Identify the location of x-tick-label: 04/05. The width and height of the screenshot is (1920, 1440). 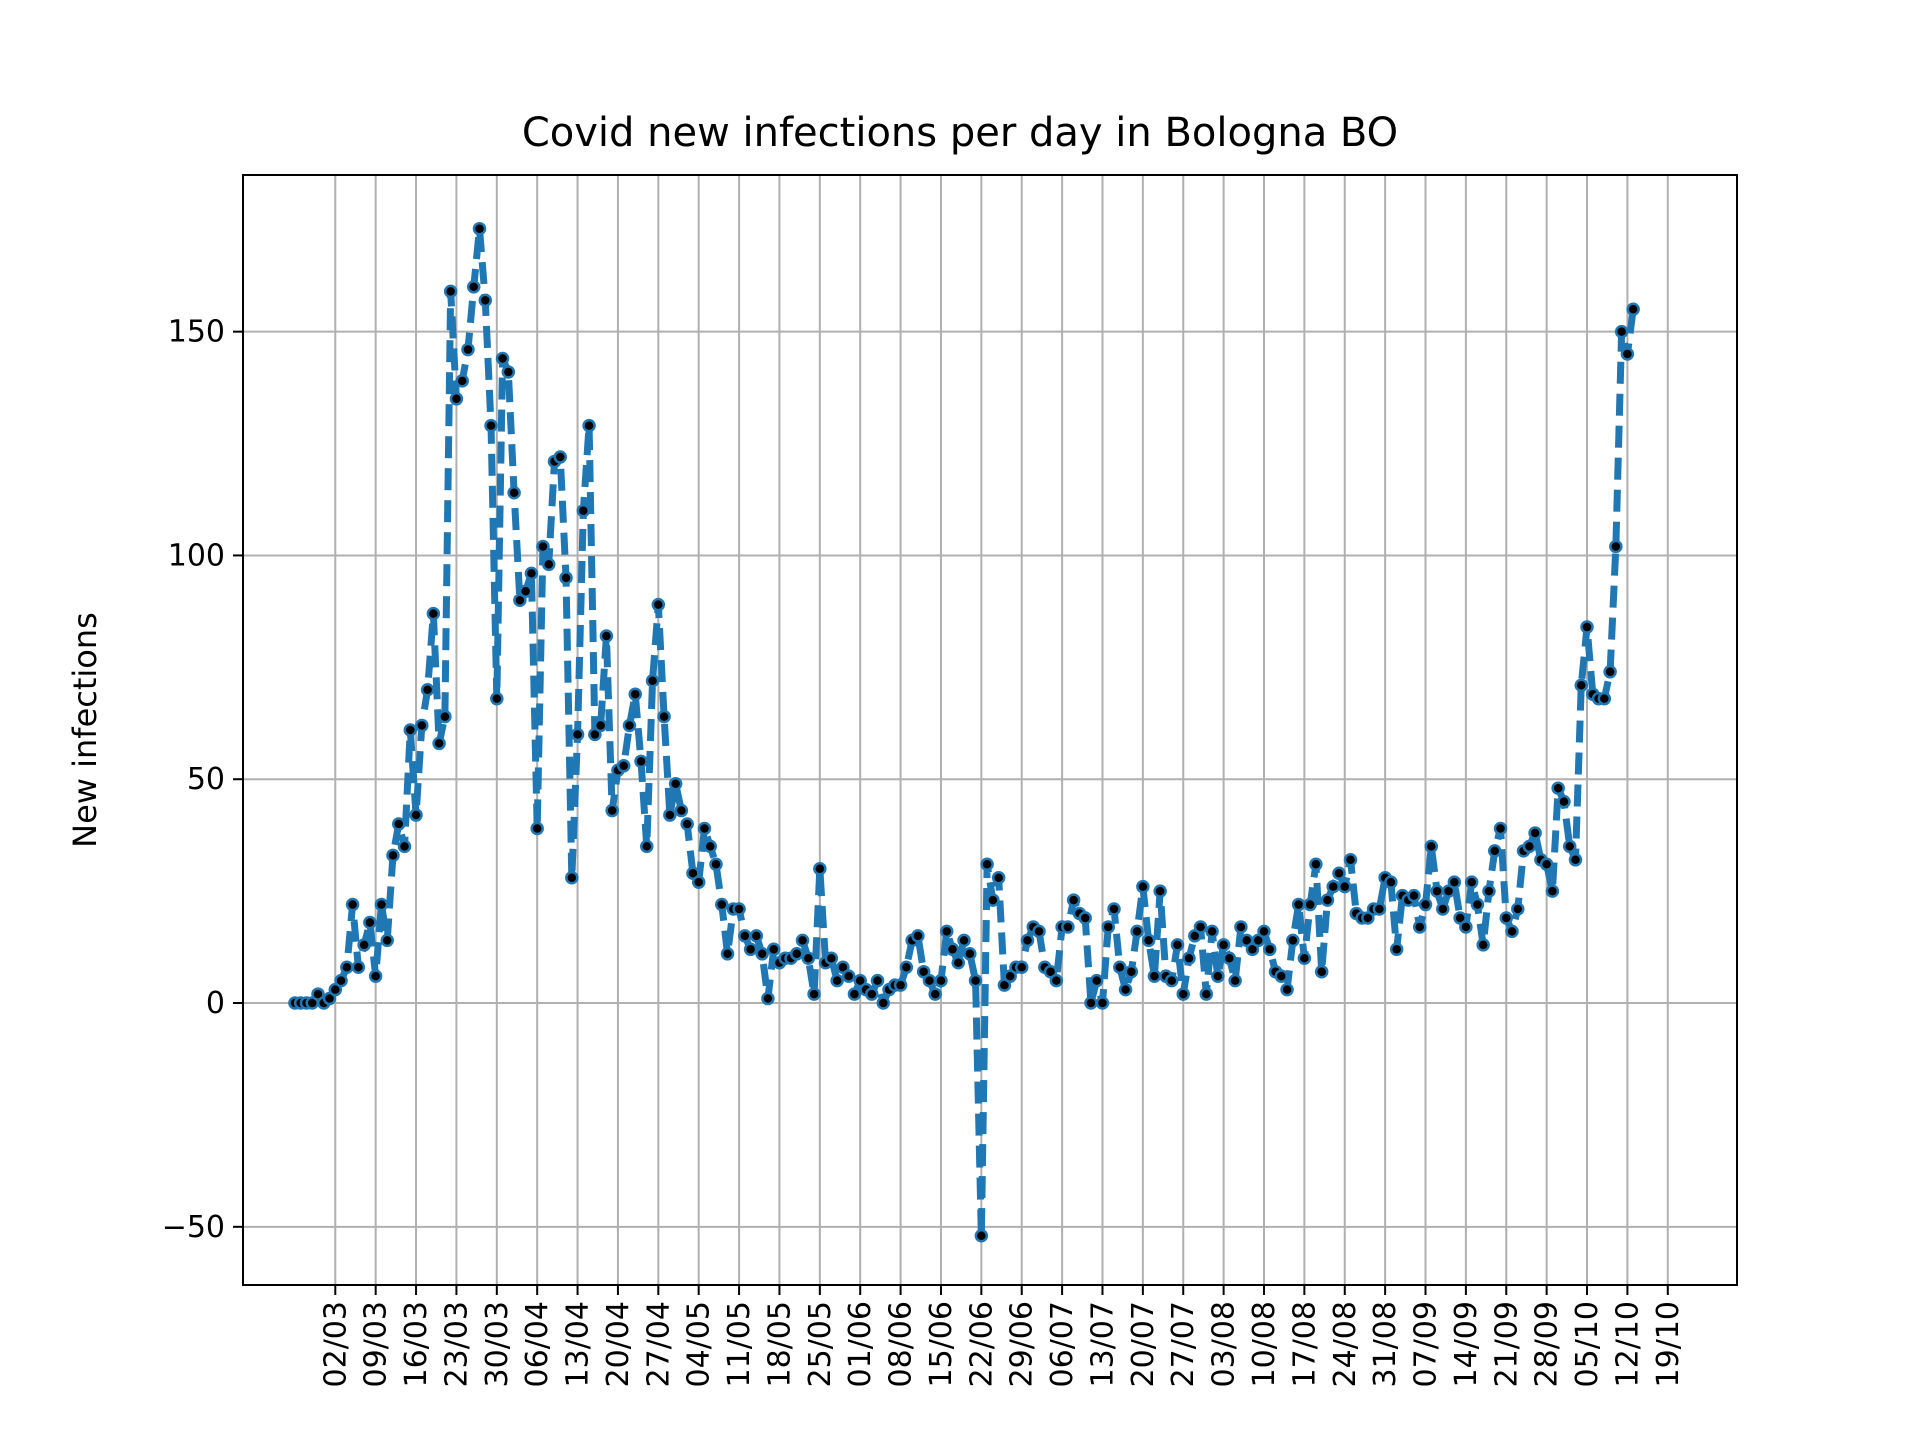
(699, 1344).